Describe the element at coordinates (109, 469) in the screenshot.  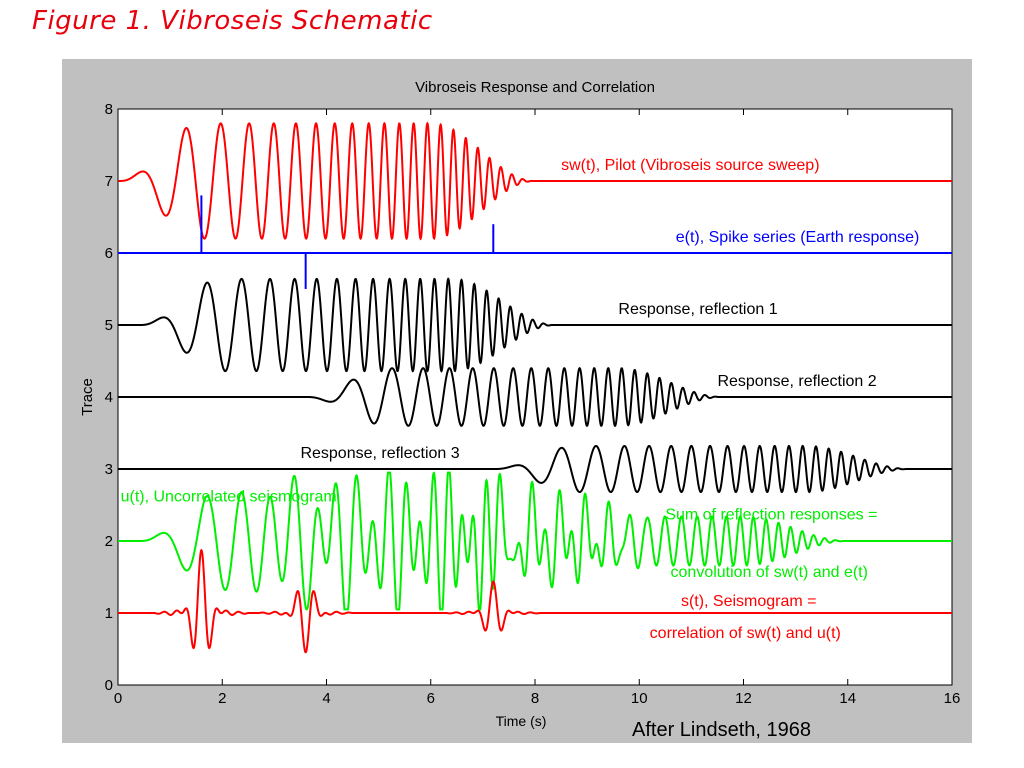
I see `y-tick-label: 3` at that location.